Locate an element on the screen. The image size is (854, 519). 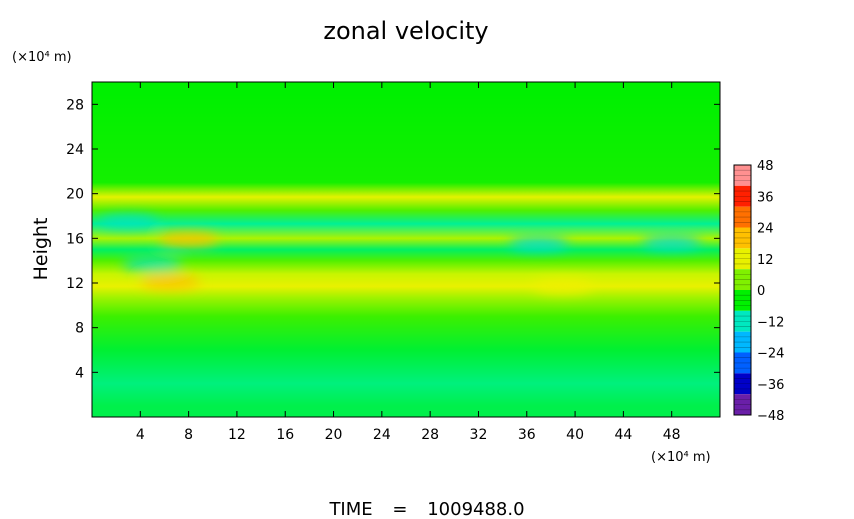
colorbar-tick-label: −24 is located at coordinates (770, 354).